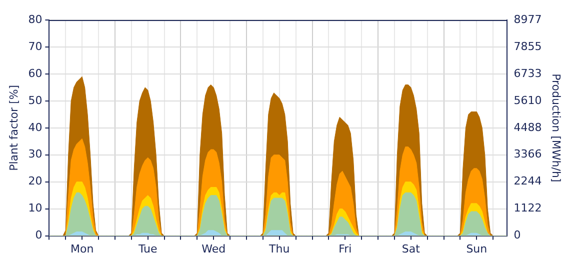 The image size is (570, 263). Describe the element at coordinates (345, 249) in the screenshot. I see `x-tick-label: Fri` at that location.